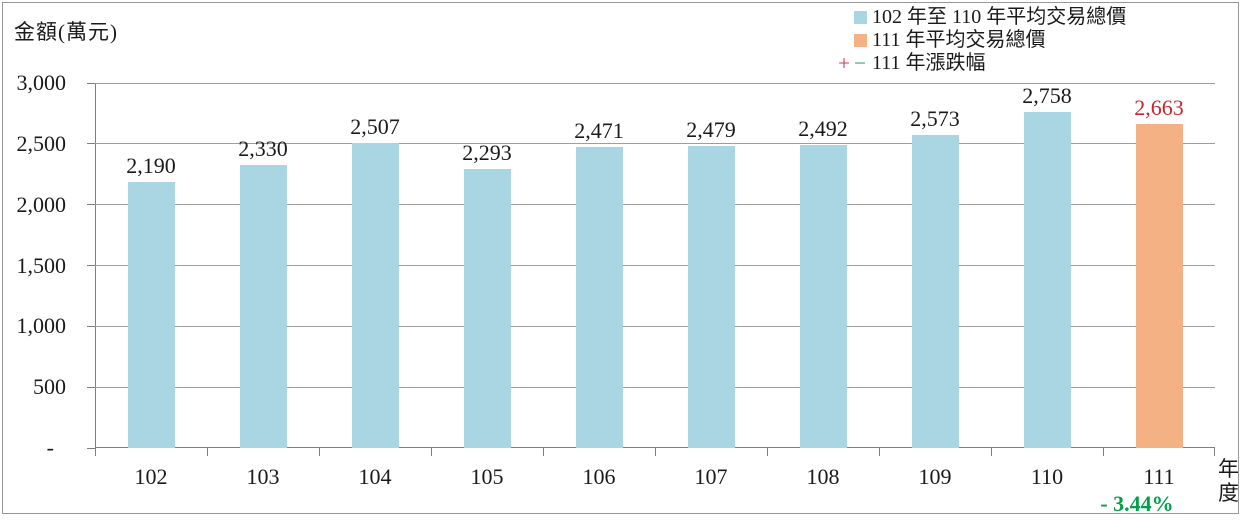 This screenshot has width=1244, height=521. What do you see at coordinates (1137, 503) in the screenshot?
I see `change-percent-annotation: - 3.44%` at bounding box center [1137, 503].